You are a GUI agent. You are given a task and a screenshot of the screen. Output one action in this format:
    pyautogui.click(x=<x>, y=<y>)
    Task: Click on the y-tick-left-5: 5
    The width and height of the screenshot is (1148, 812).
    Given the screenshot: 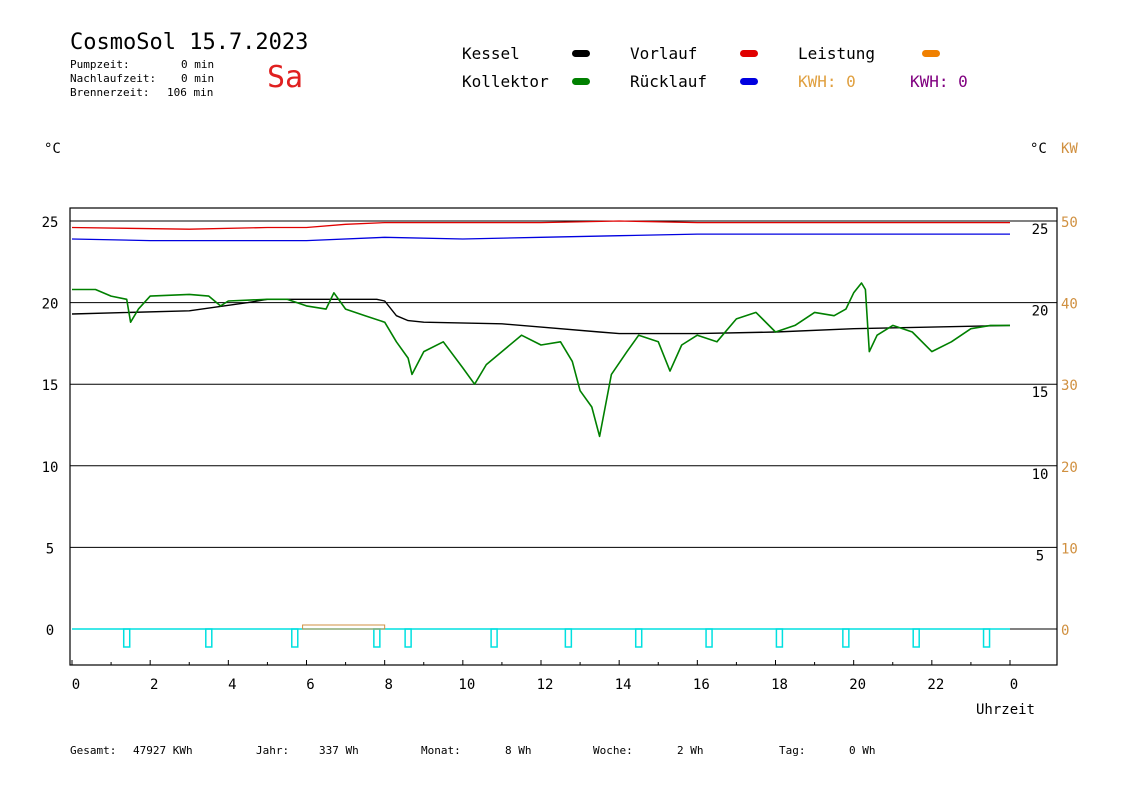 What is the action you would take?
    pyautogui.click(x=50, y=549)
    